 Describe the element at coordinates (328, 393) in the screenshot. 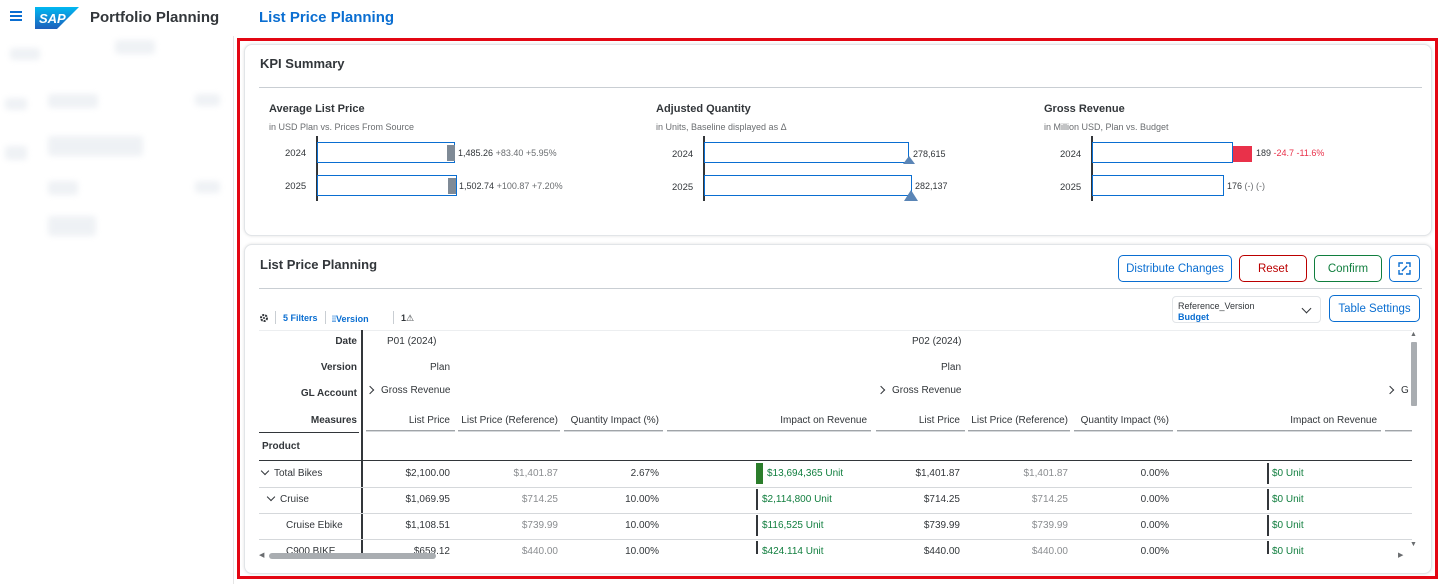

I see `row-header-gl-account: GL Account` at that location.